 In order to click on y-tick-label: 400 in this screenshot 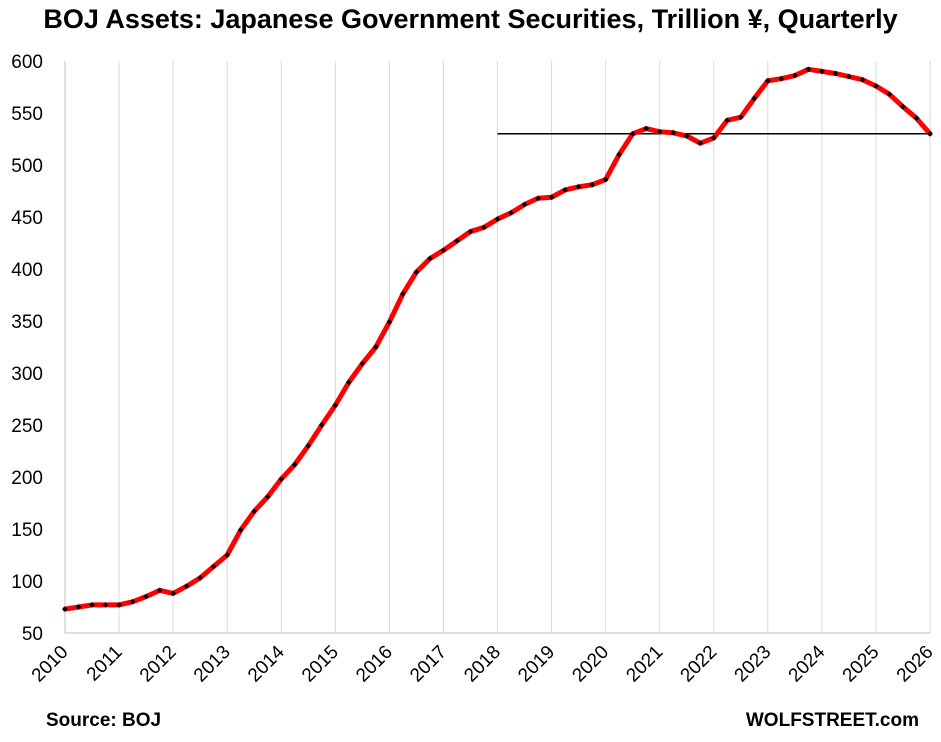, I will do `click(27, 270)`.